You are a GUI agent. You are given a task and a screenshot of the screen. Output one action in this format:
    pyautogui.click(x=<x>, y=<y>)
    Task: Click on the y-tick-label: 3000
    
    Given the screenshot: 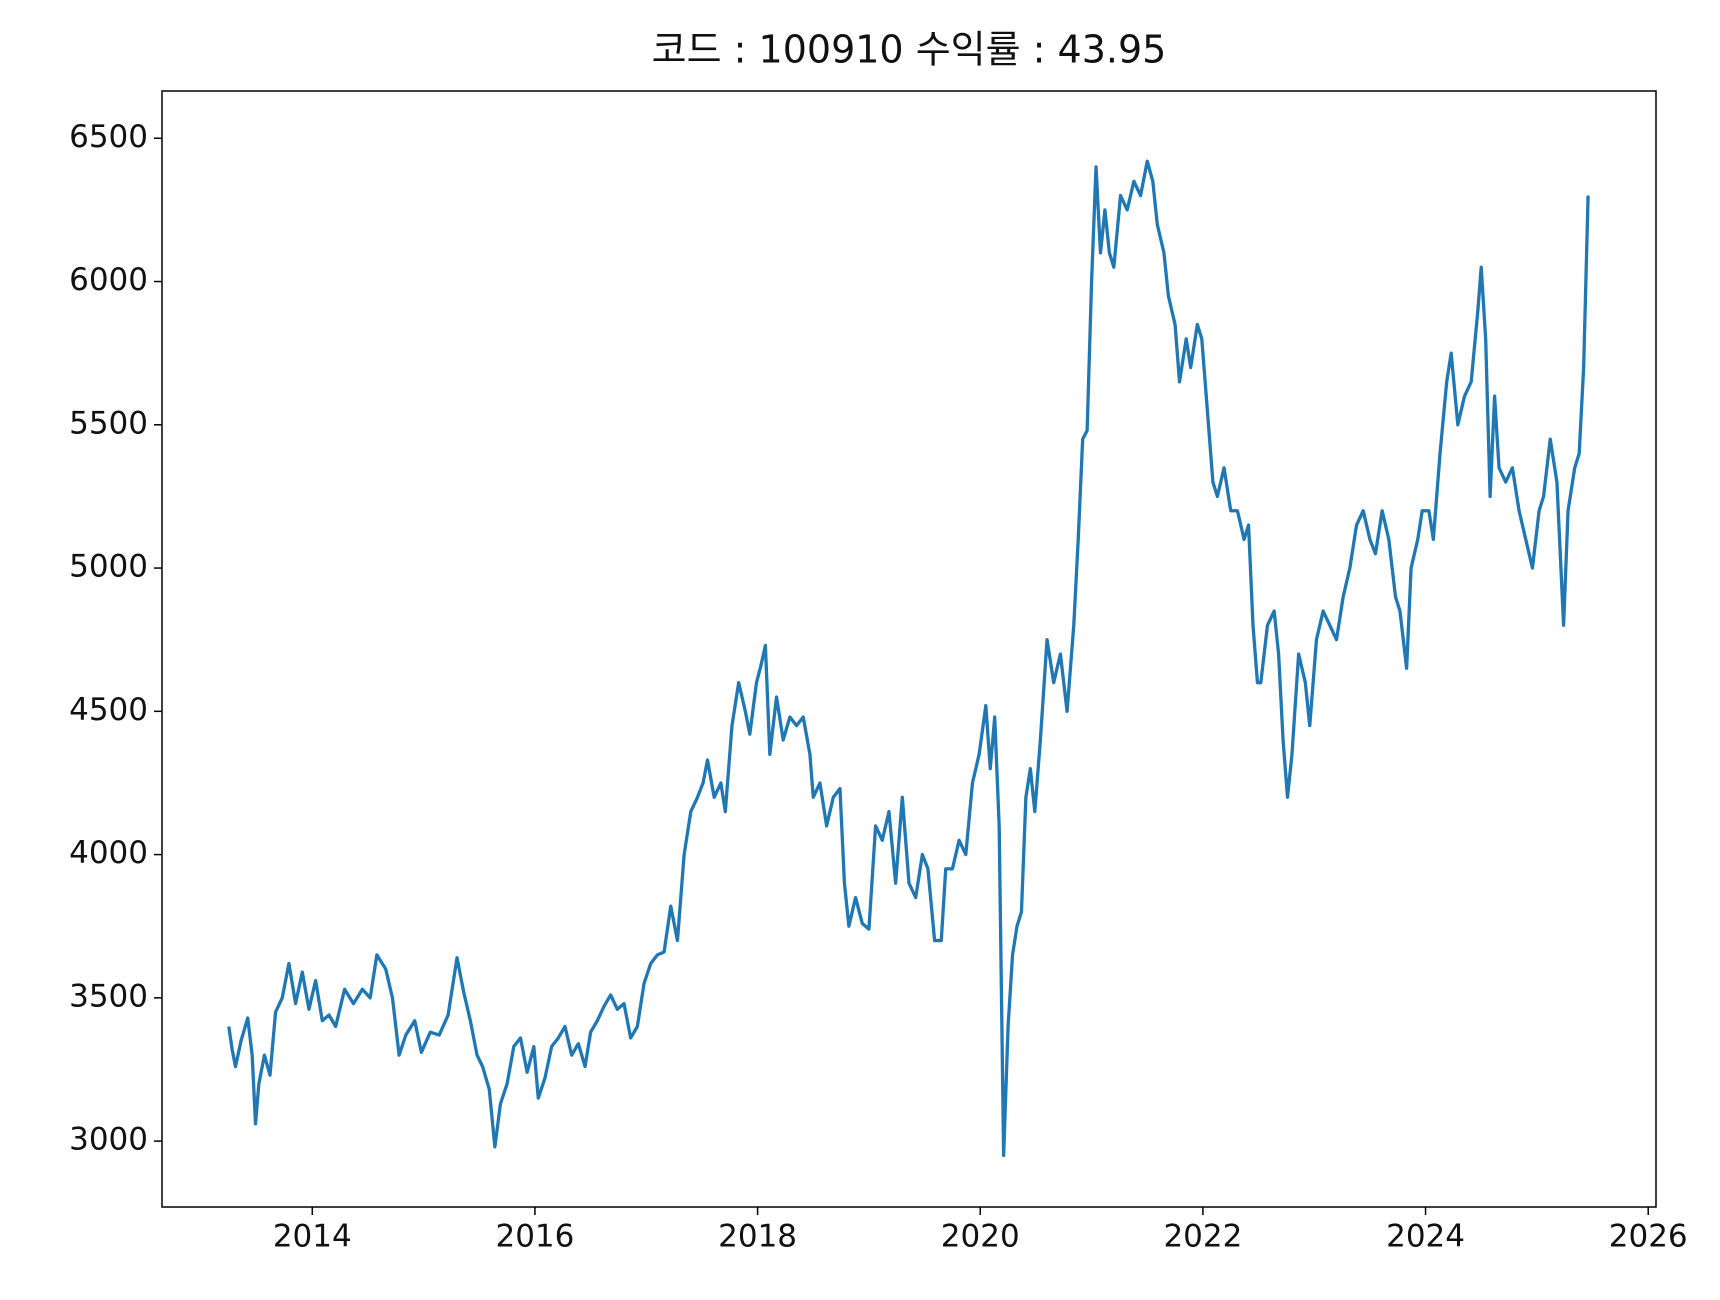 What is the action you would take?
    pyautogui.click(x=108, y=1140)
    